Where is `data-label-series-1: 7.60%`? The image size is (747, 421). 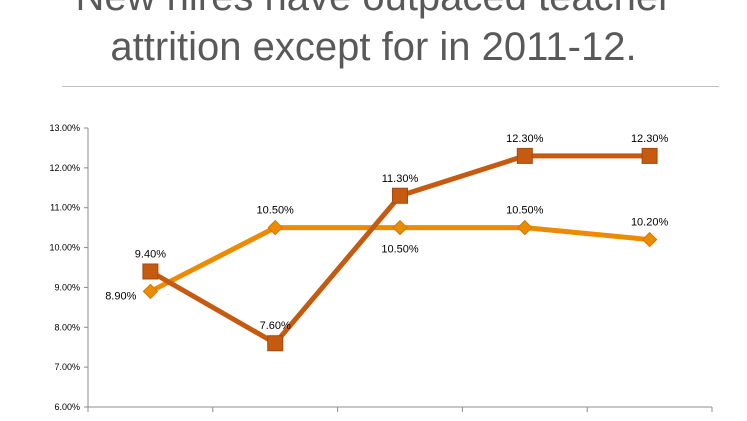 data-label-series-1: 7.60% is located at coordinates (275, 326).